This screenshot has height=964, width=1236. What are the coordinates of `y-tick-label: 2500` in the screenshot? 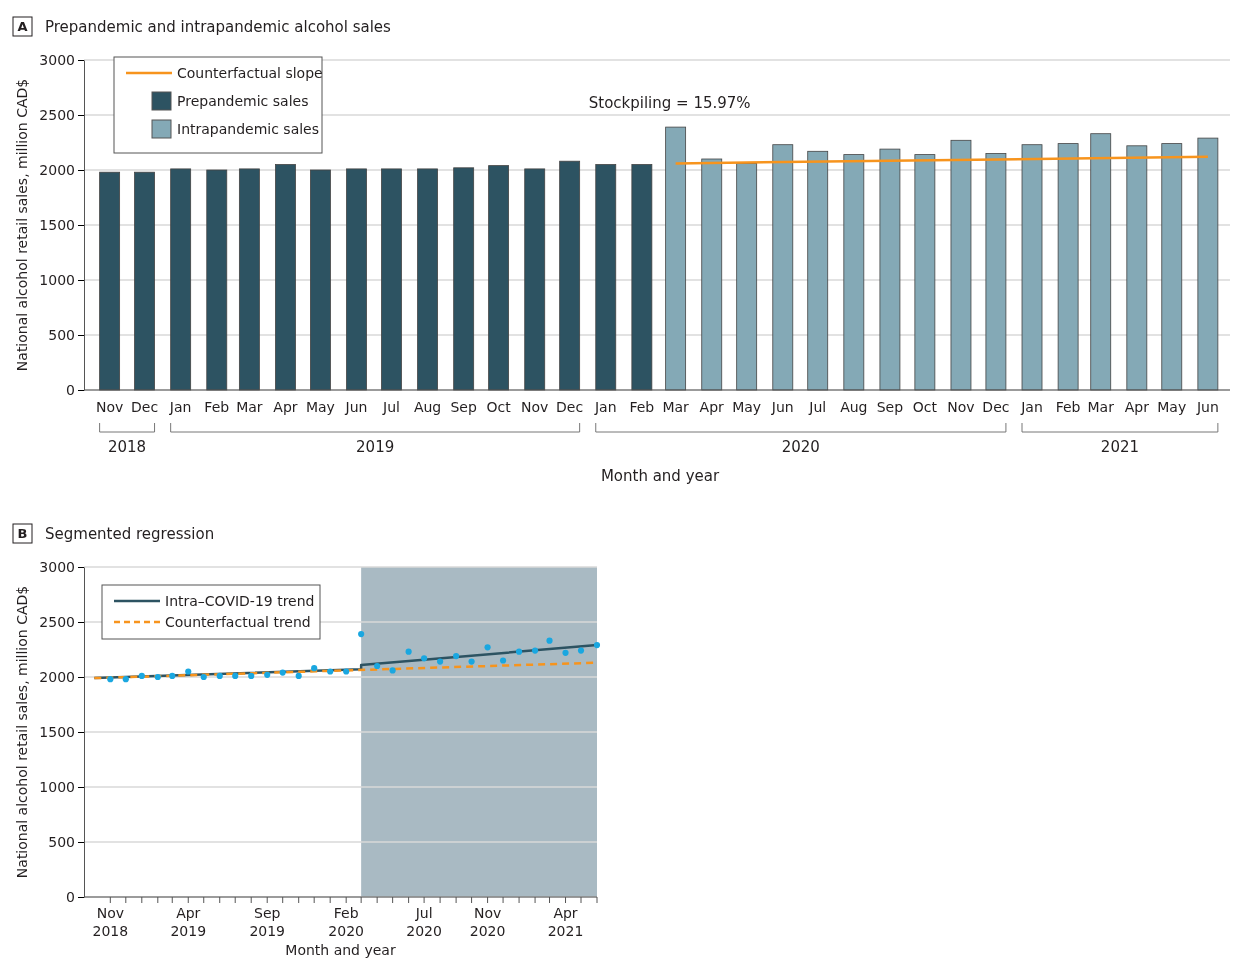 It's located at (57, 621).